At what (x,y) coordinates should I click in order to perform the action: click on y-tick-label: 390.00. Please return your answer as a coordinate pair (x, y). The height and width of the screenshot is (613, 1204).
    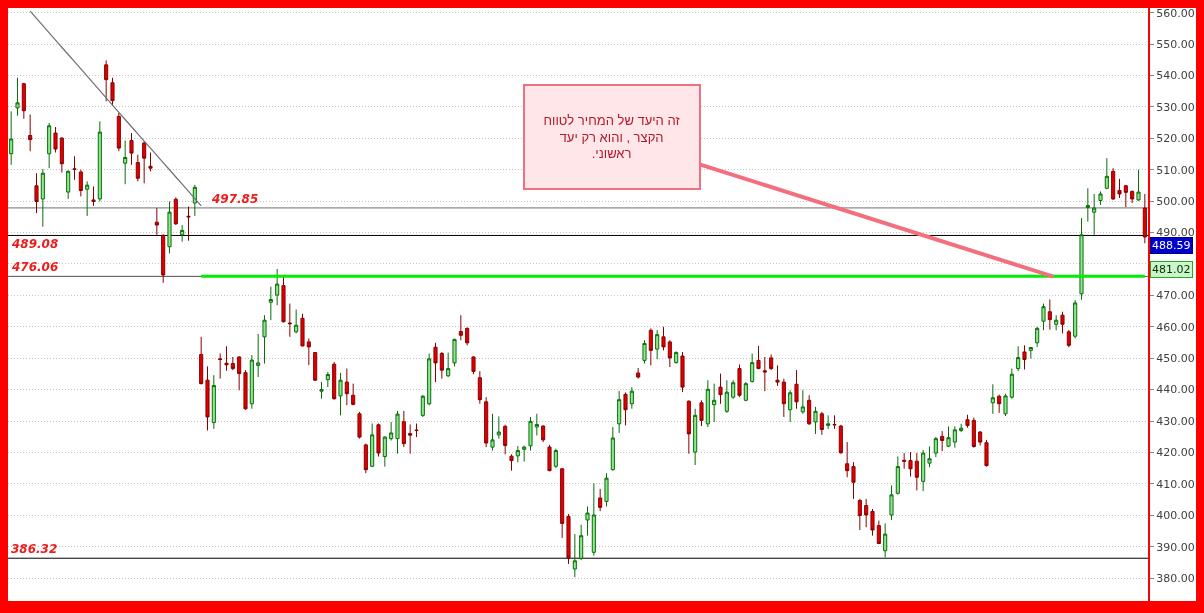
    Looking at the image, I should click on (1175, 547).